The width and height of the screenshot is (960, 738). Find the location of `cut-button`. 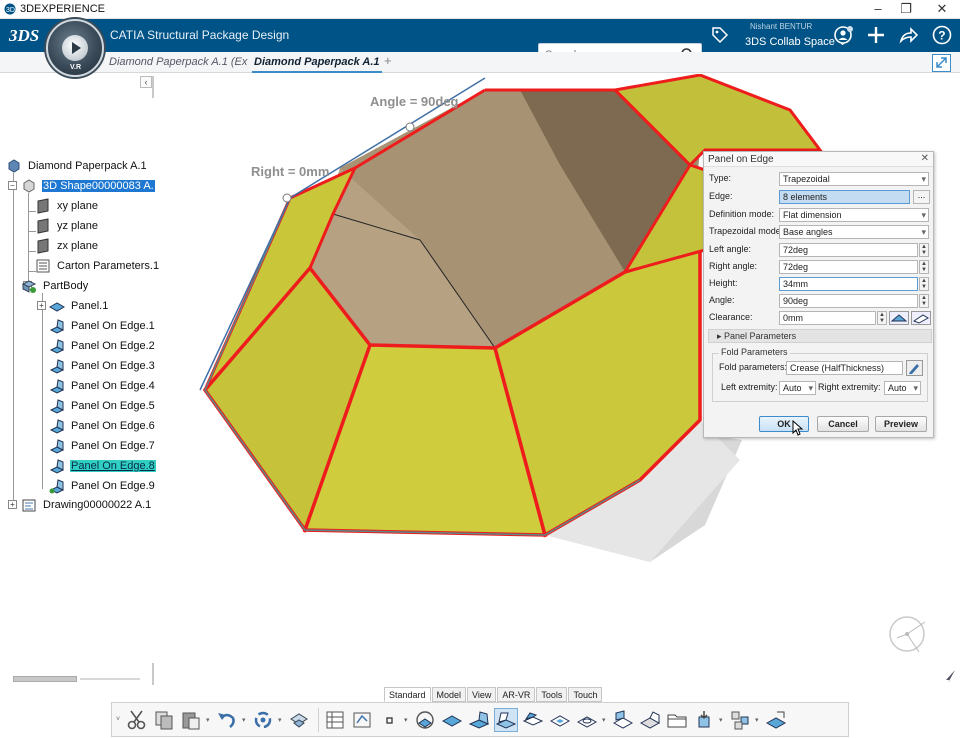

cut-button is located at coordinates (137, 720).